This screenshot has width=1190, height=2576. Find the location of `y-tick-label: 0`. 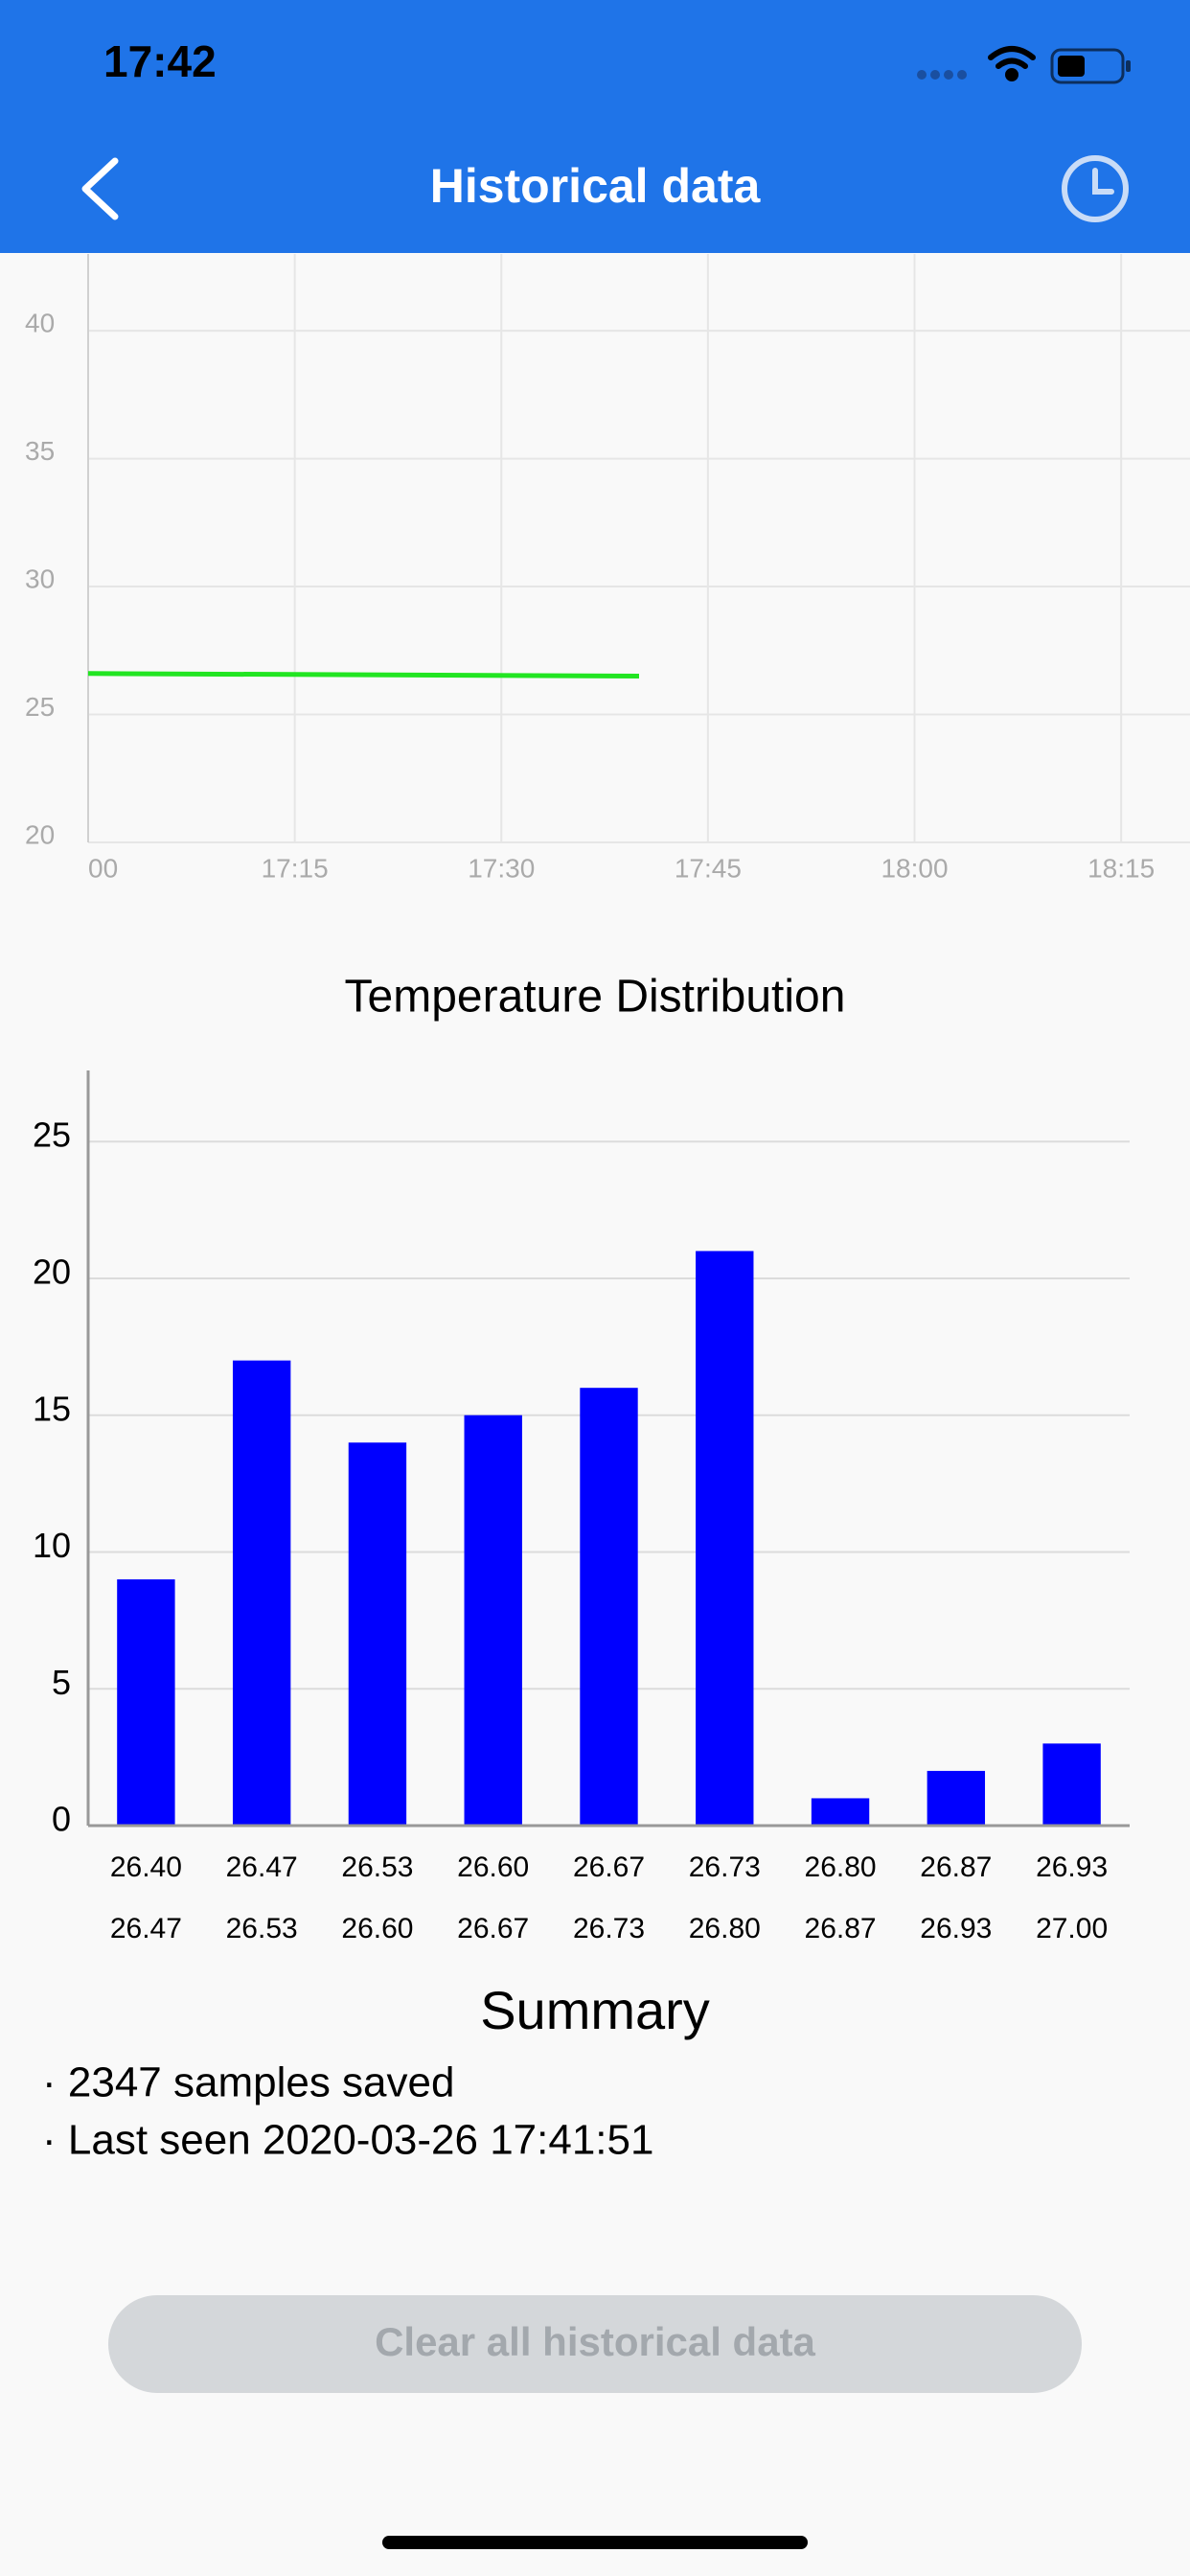

y-tick-label: 0 is located at coordinates (62, 1819).